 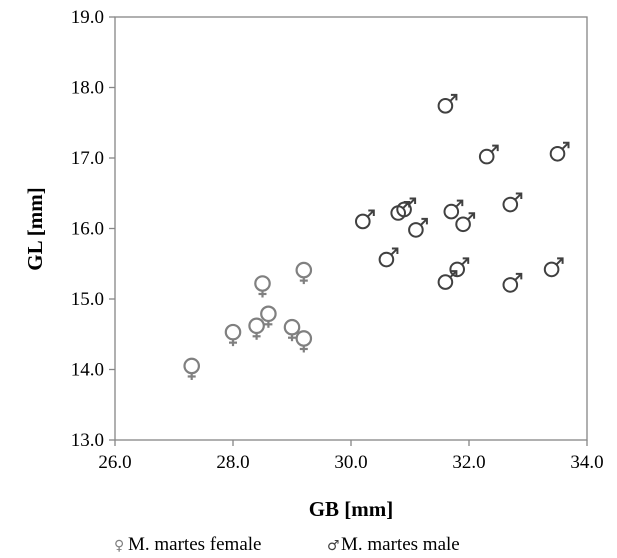 I want to click on y-tick-label: 16.0, so click(x=87, y=229).